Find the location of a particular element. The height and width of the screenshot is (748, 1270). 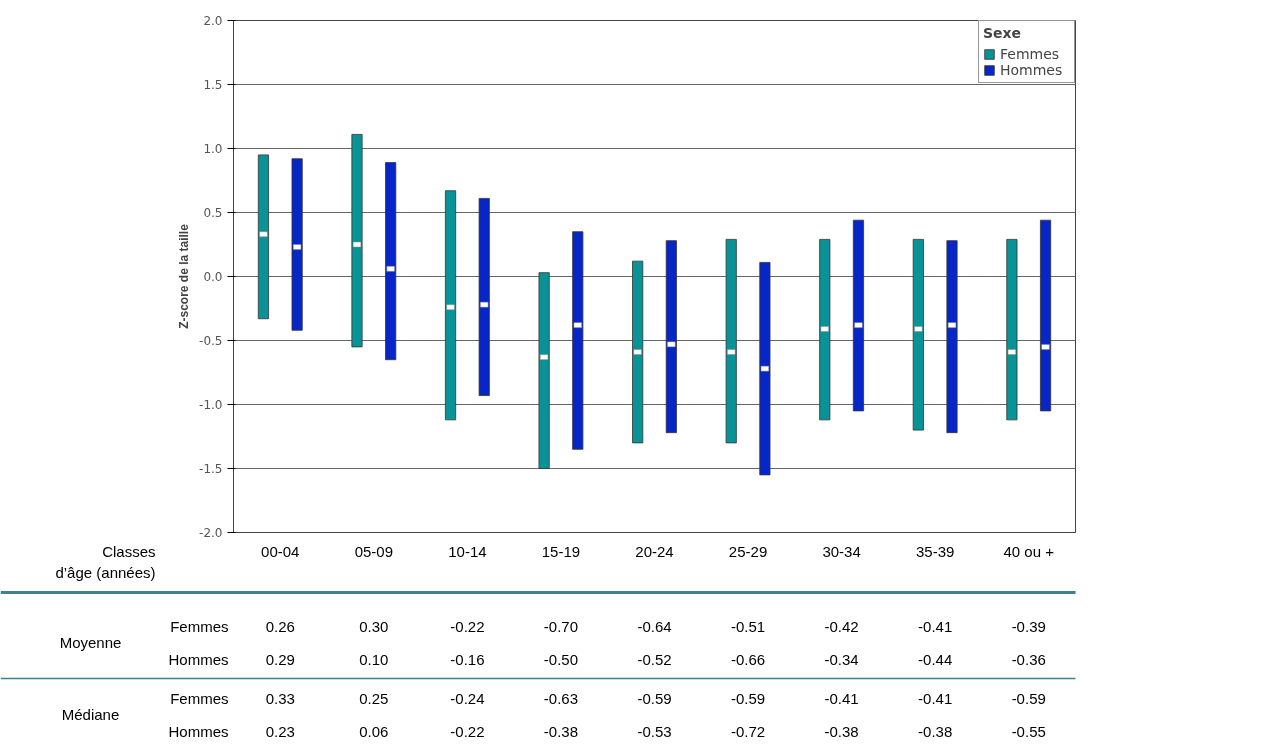

x-tick-label: 00-04 is located at coordinates (280, 551).